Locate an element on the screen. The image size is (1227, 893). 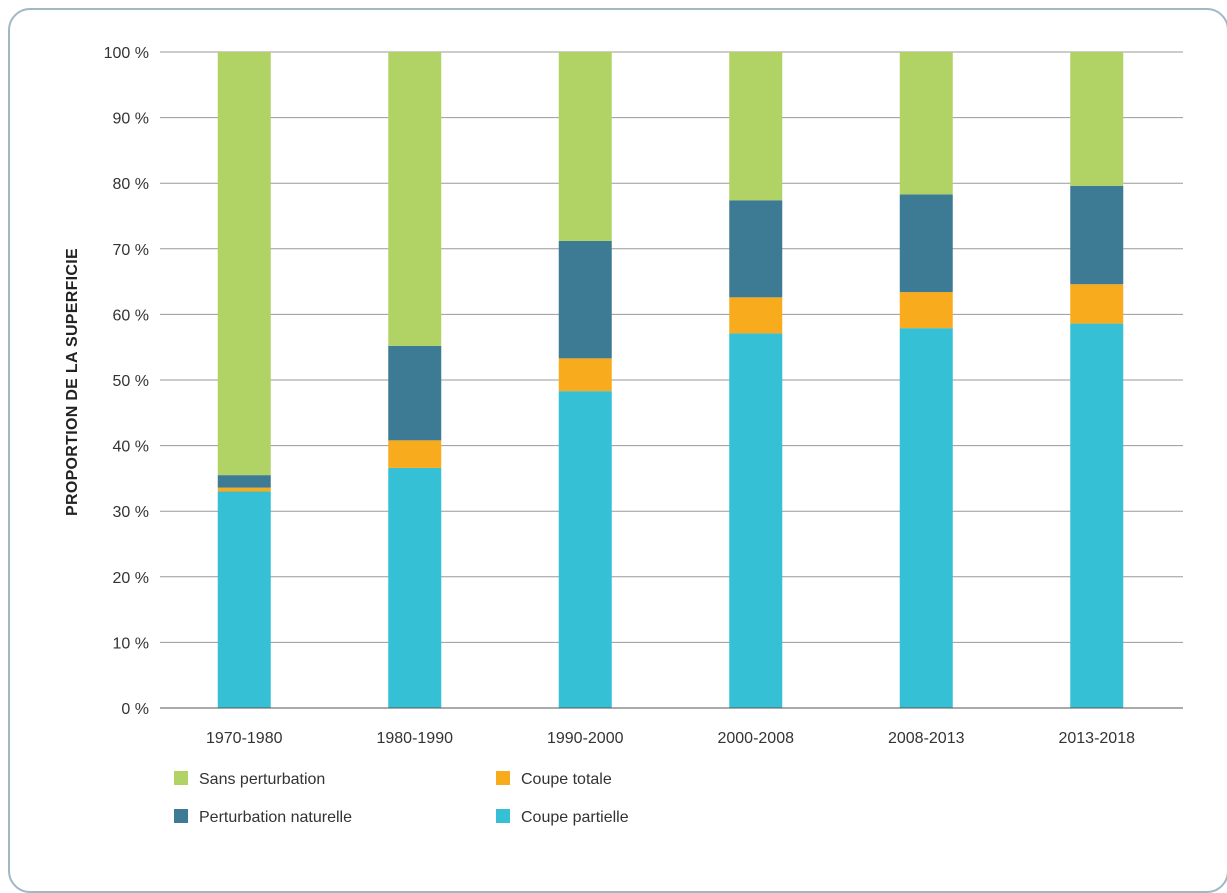
y-tick-label: 20 % is located at coordinates (131, 578).